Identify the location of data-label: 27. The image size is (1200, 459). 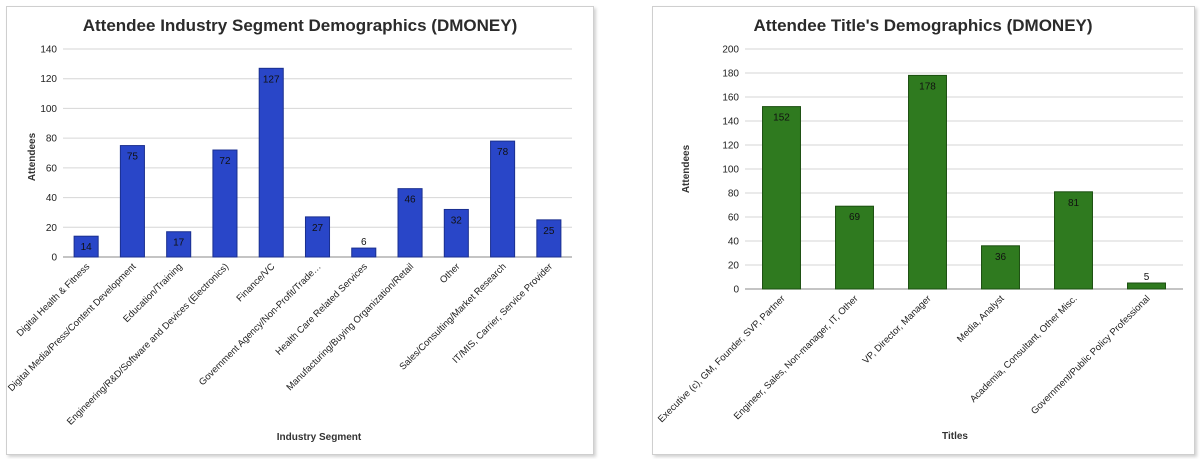
(318, 228).